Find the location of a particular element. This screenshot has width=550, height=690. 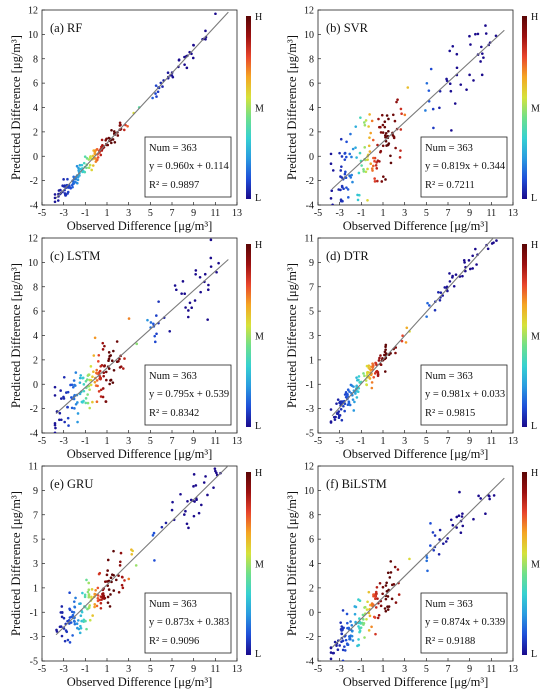

stats-box is located at coordinates (464, 623).